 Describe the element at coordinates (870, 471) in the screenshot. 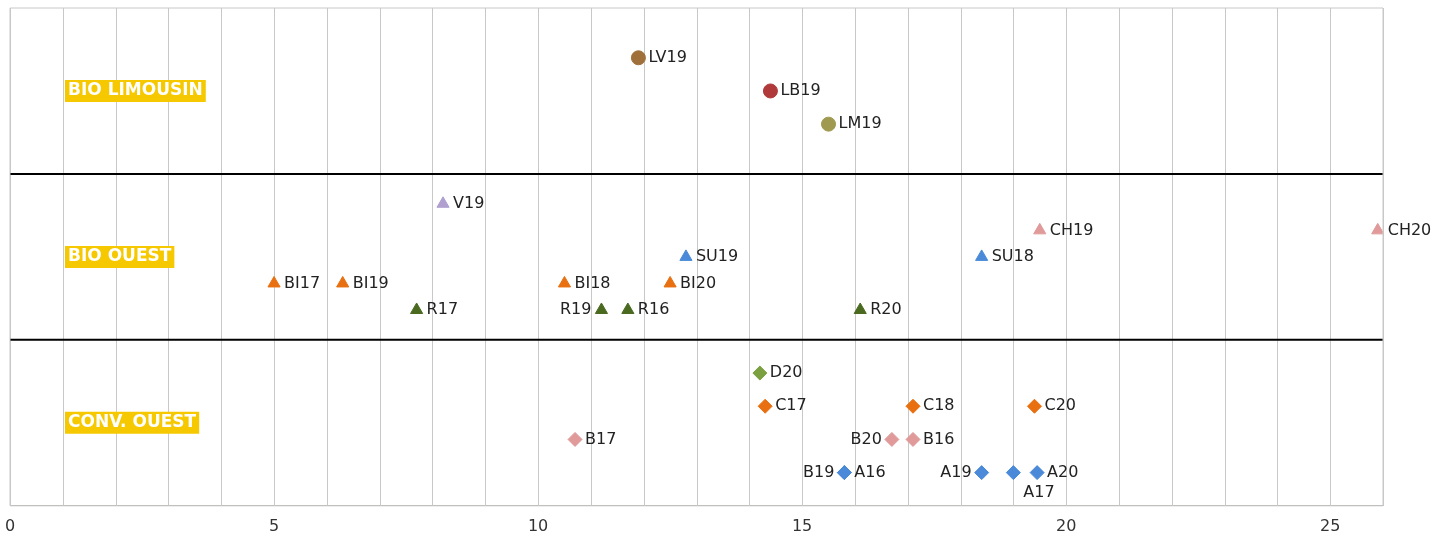

I see `data-label: A16` at that location.